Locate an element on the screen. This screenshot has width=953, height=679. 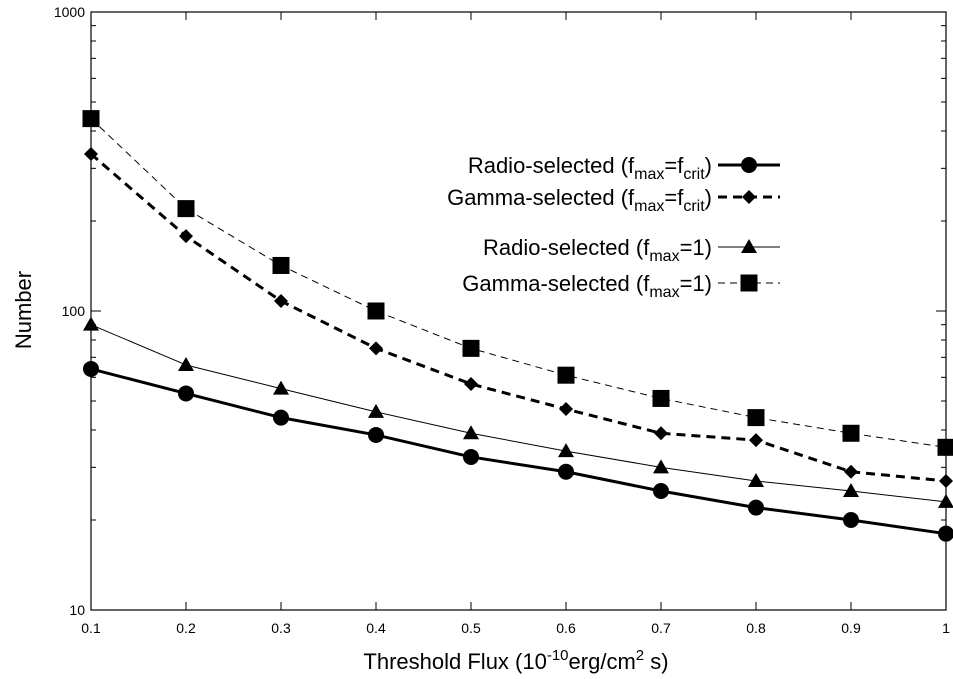
legend-entry-radio_crit: Radio-selected (fmax=fcrit) is located at coordinates (624, 168).